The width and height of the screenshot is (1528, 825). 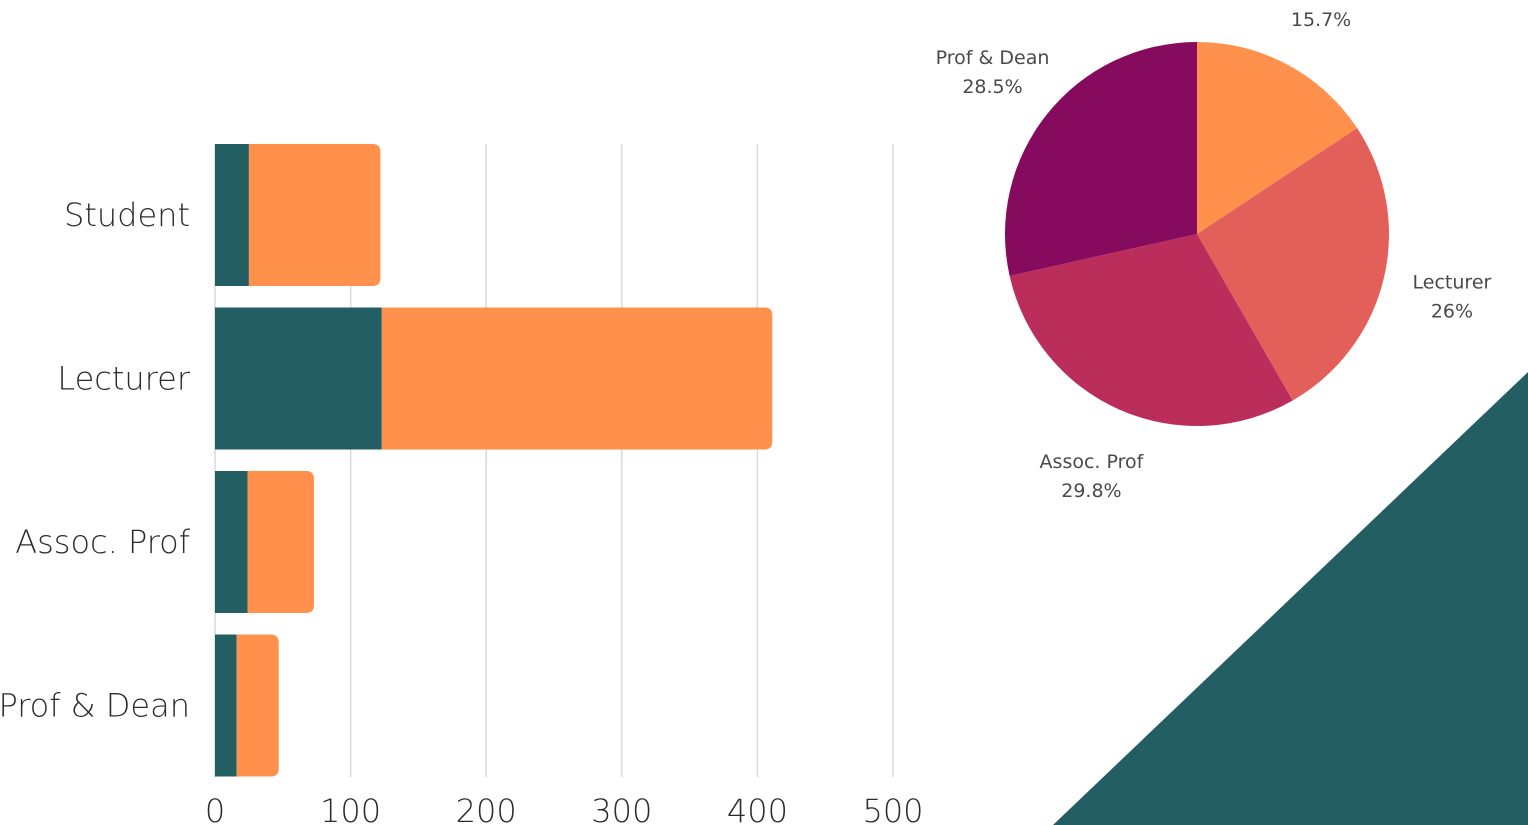 I want to click on category-label-assoc-prof: Assoc. Prof, so click(x=103, y=542).